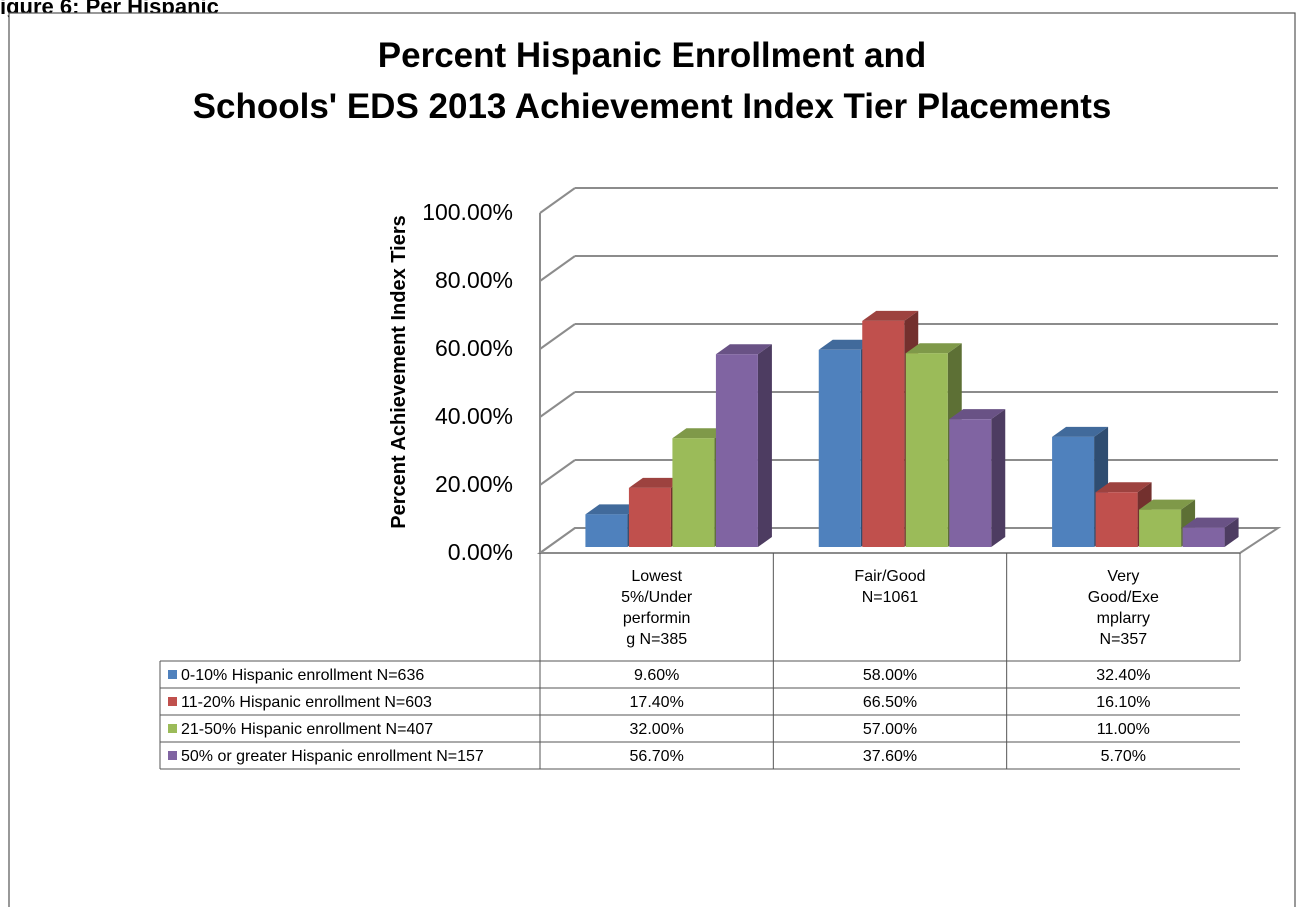  I want to click on data-label: 16.10%, so click(1123, 702).